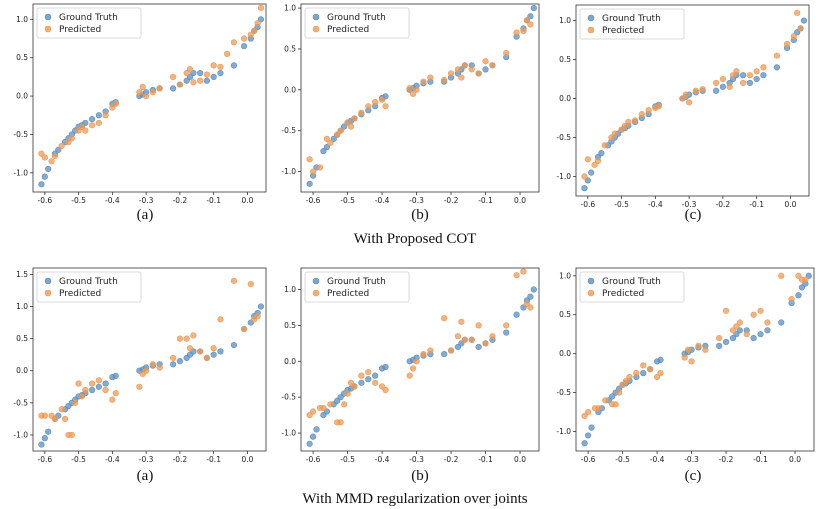 This screenshot has width=830, height=509. Describe the element at coordinates (623, 294) in the screenshot. I see `predicted-legend-label: Predicted` at that location.